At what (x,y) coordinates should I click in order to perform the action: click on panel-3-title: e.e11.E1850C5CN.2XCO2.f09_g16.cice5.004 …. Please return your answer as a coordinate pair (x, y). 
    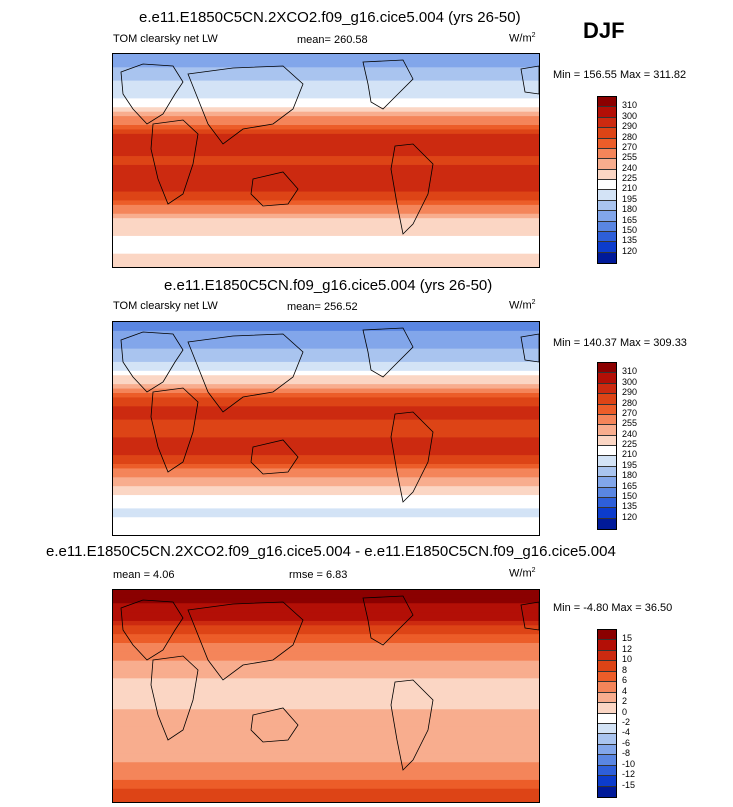
    Looking at the image, I should click on (331, 551).